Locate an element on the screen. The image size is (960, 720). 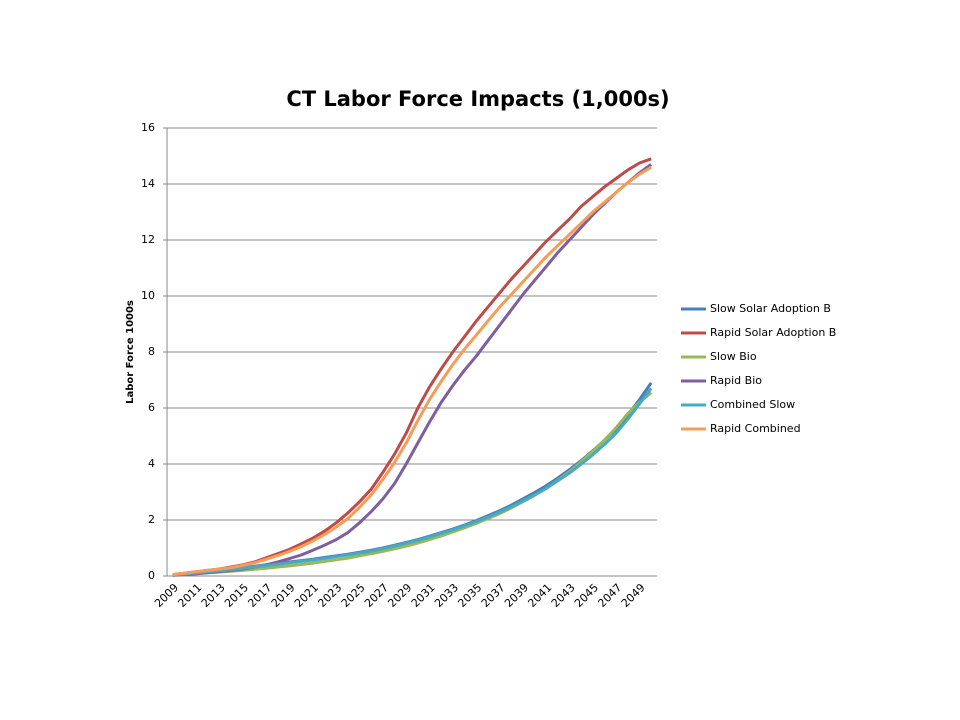
x-tick-label: 2015 is located at coordinates (236, 595).